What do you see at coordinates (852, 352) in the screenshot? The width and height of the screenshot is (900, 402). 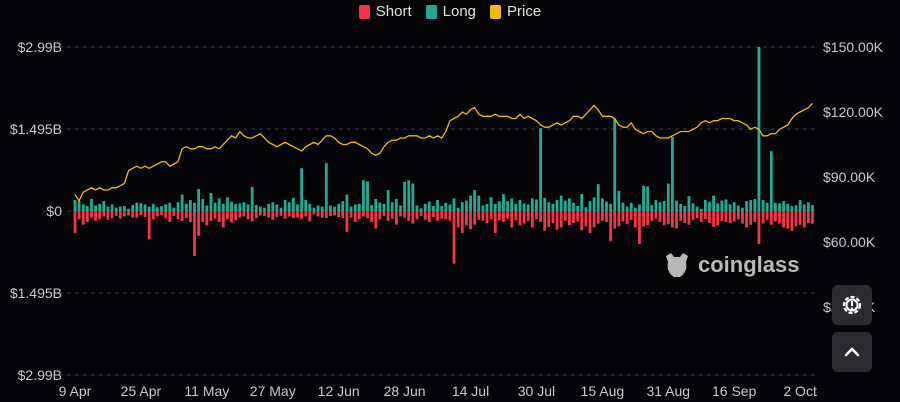 I see `scroll-top-button` at bounding box center [852, 352].